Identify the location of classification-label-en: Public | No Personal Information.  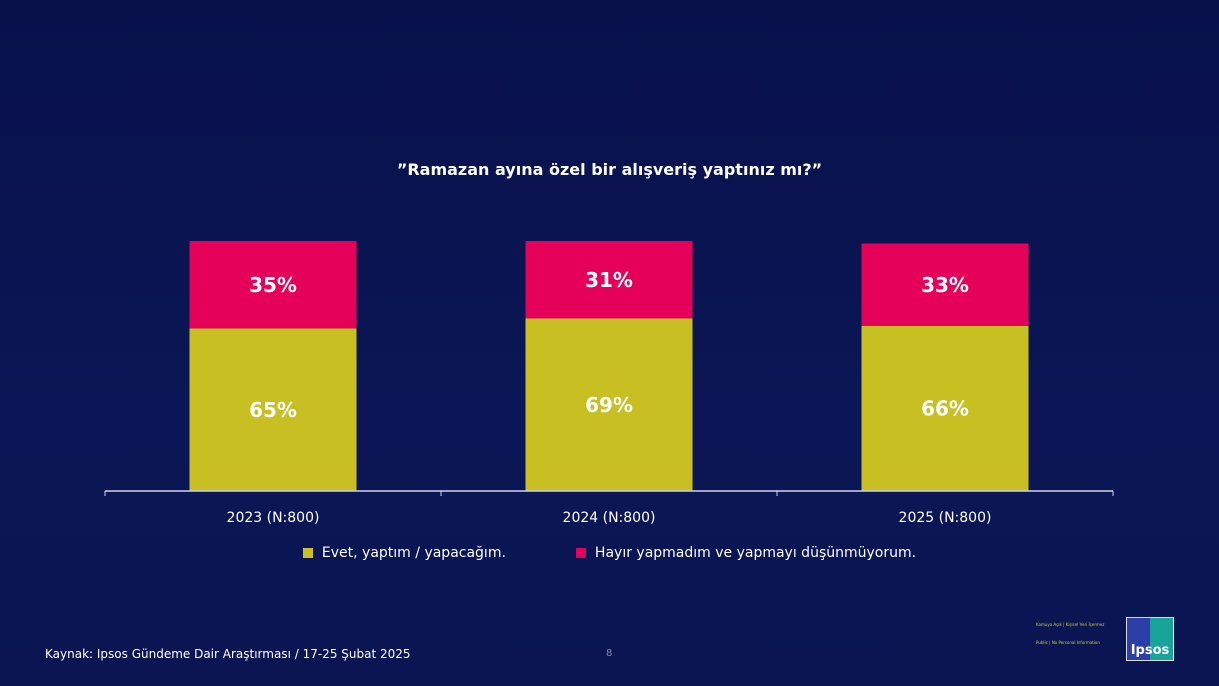
(1068, 642).